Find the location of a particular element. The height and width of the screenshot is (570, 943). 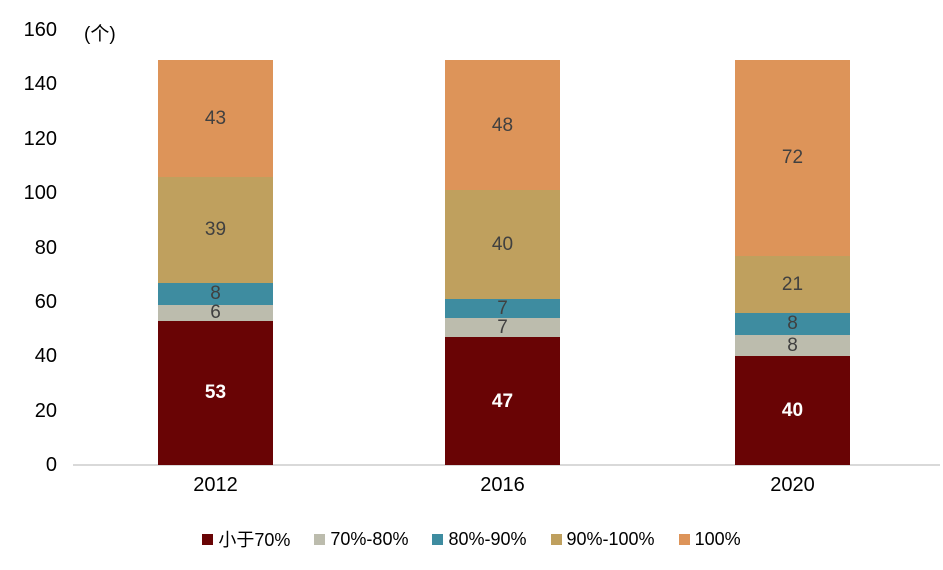

legend: 小于70% 70%-80% 80%-90% 90%-100% 100% is located at coordinates (471, 539).